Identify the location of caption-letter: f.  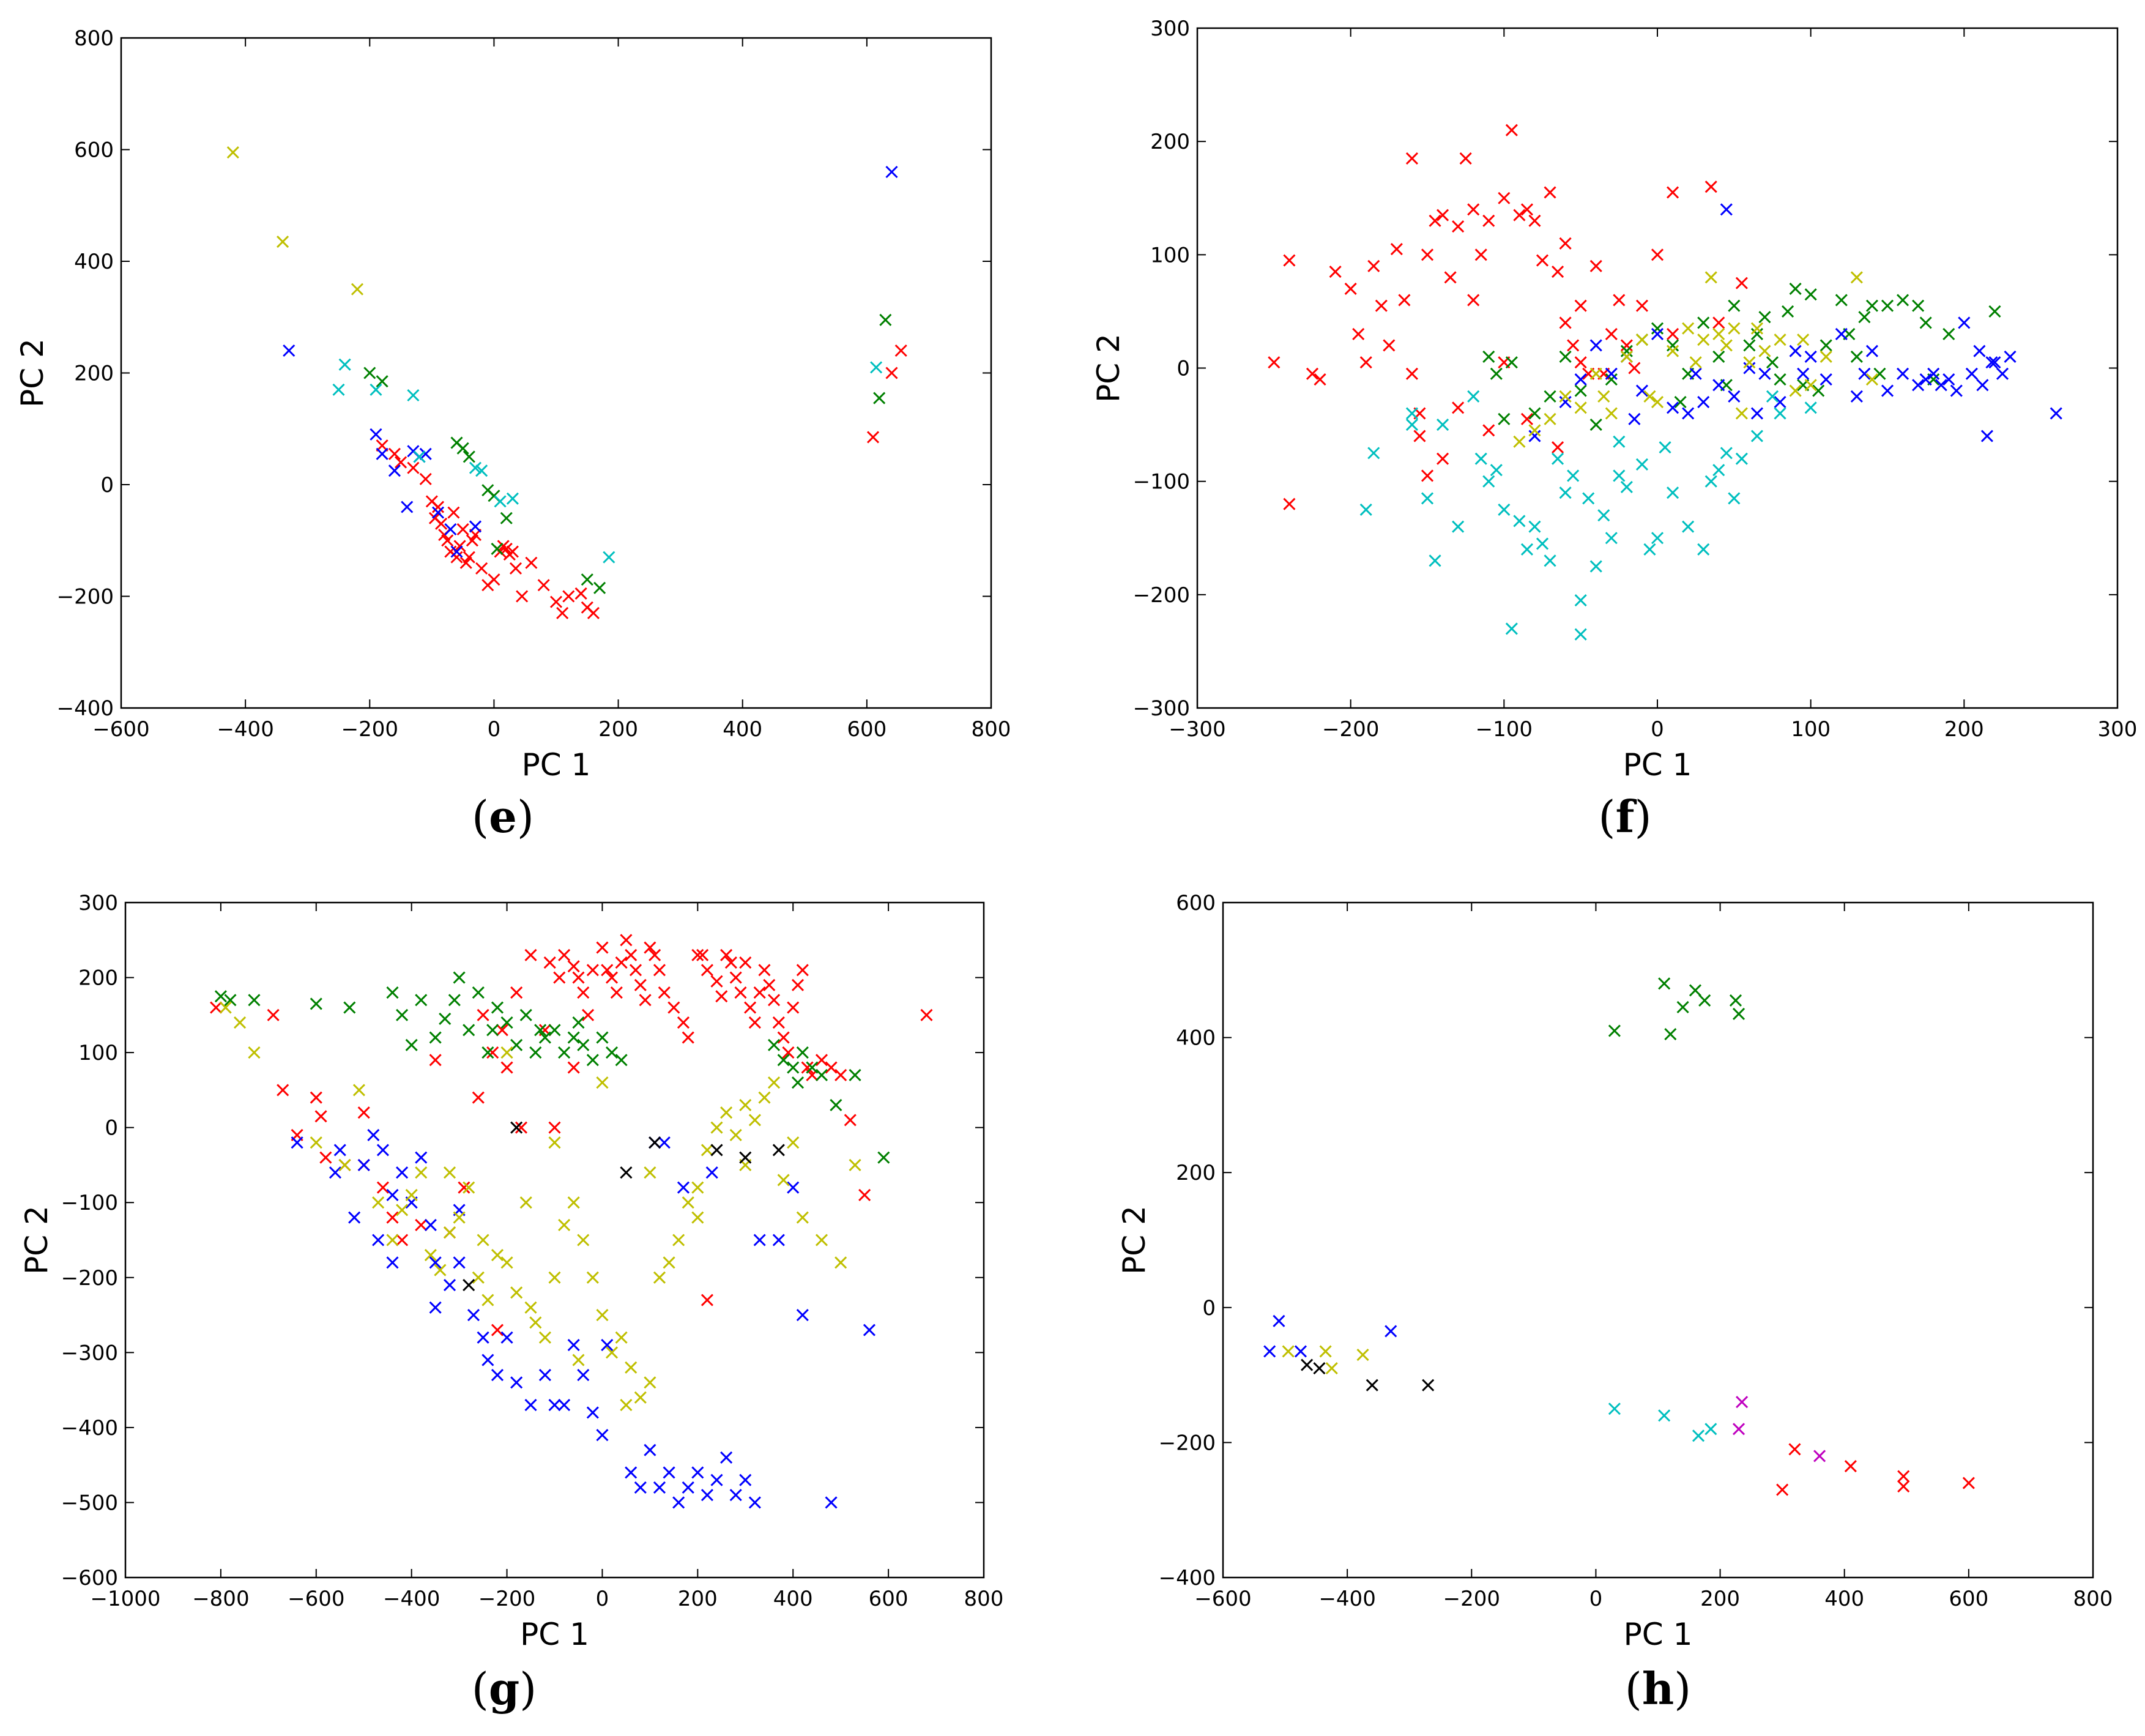
(1626, 817).